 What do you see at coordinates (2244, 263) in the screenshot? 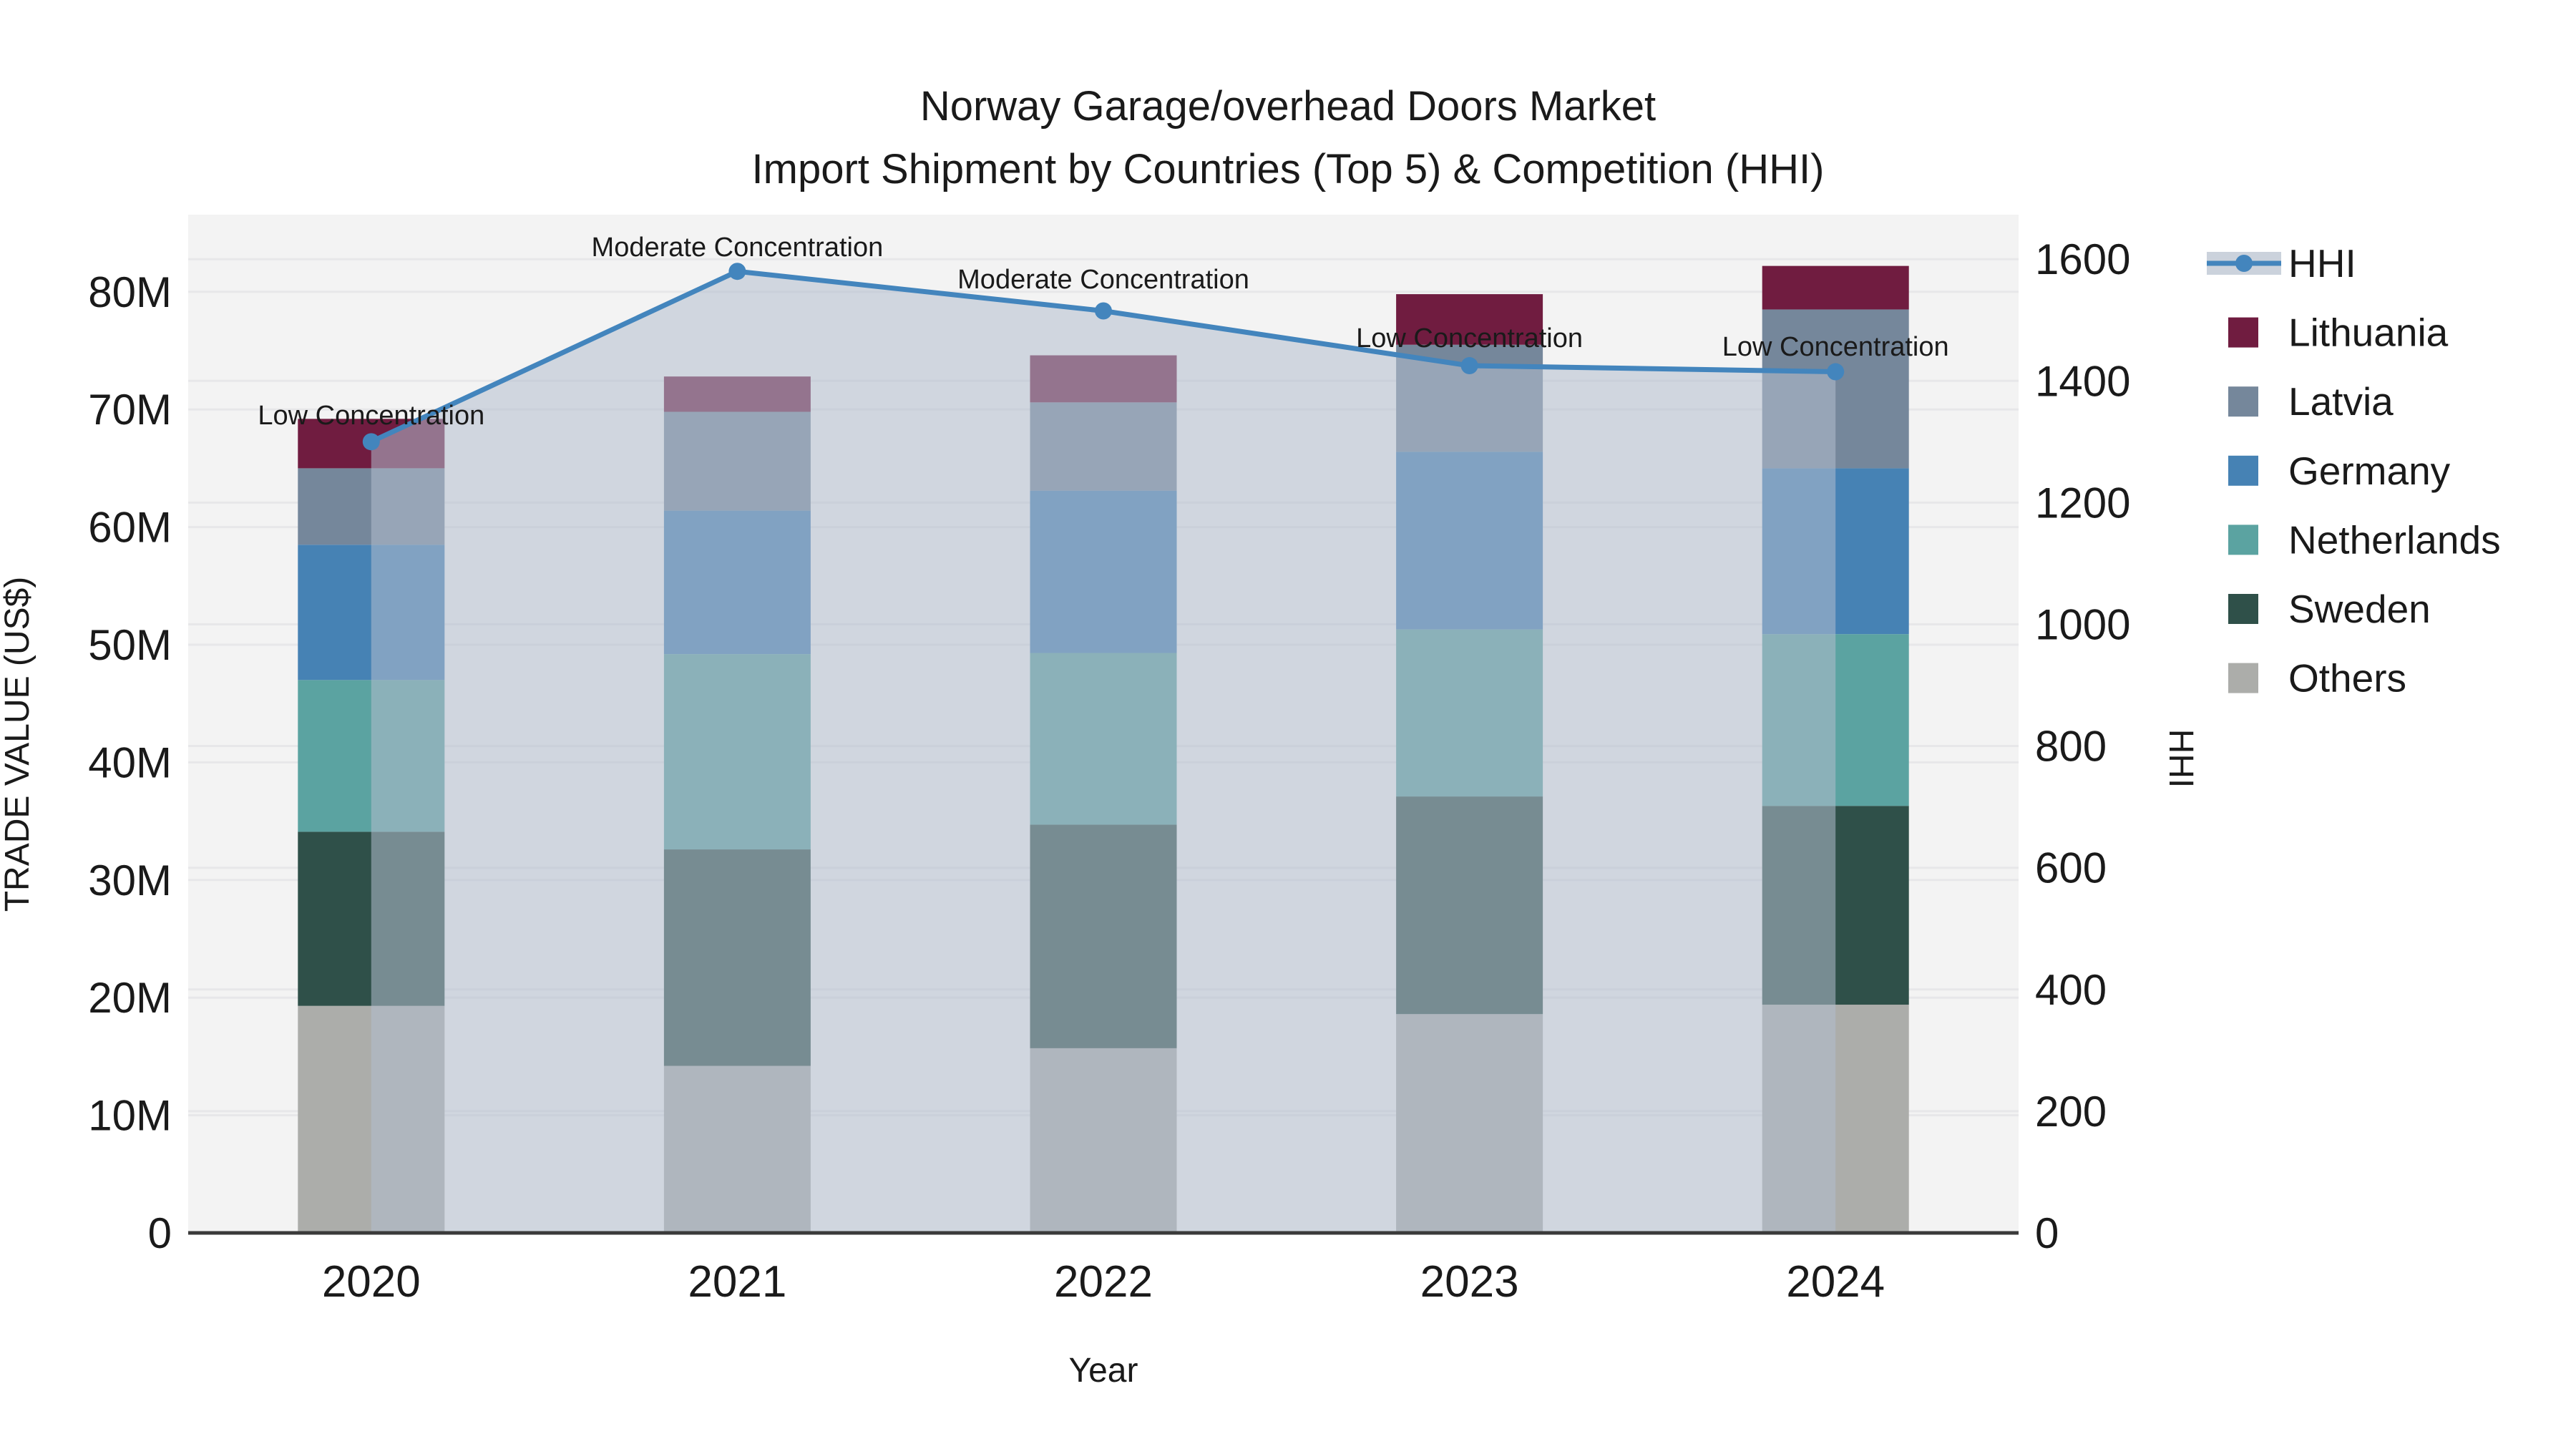
I see `legend-hhi-marker` at bounding box center [2244, 263].